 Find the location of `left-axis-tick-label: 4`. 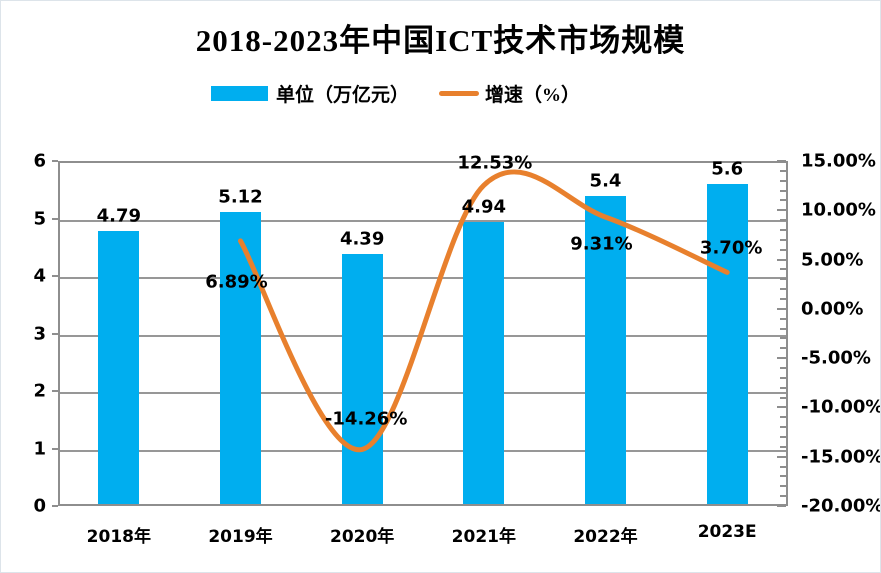

left-axis-tick-label: 4 is located at coordinates (39, 276).